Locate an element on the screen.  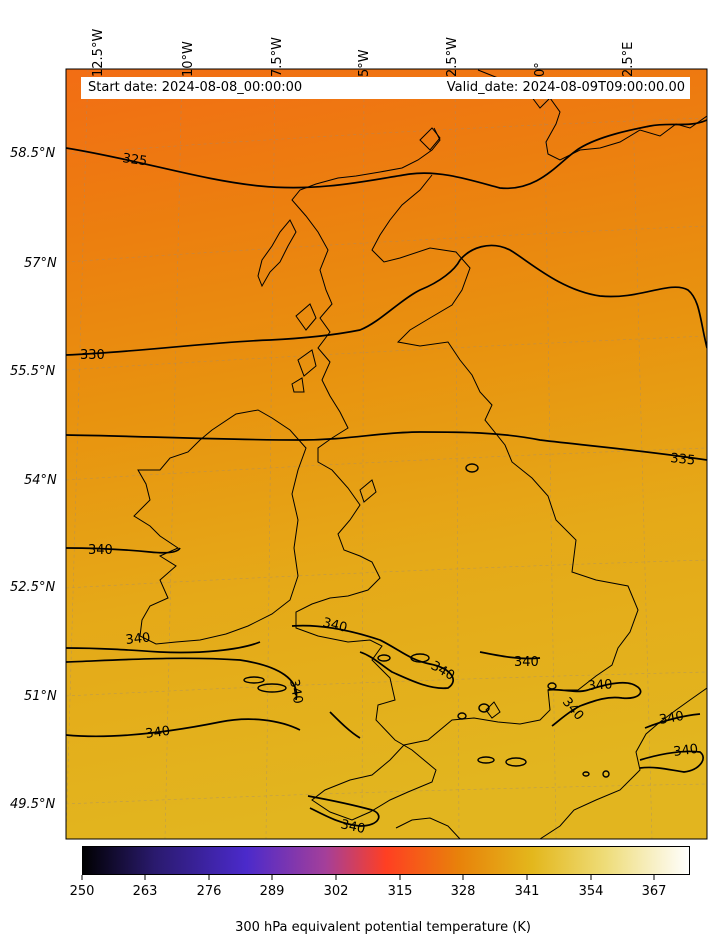
contour-340-north is located at coordinates (123, 550).